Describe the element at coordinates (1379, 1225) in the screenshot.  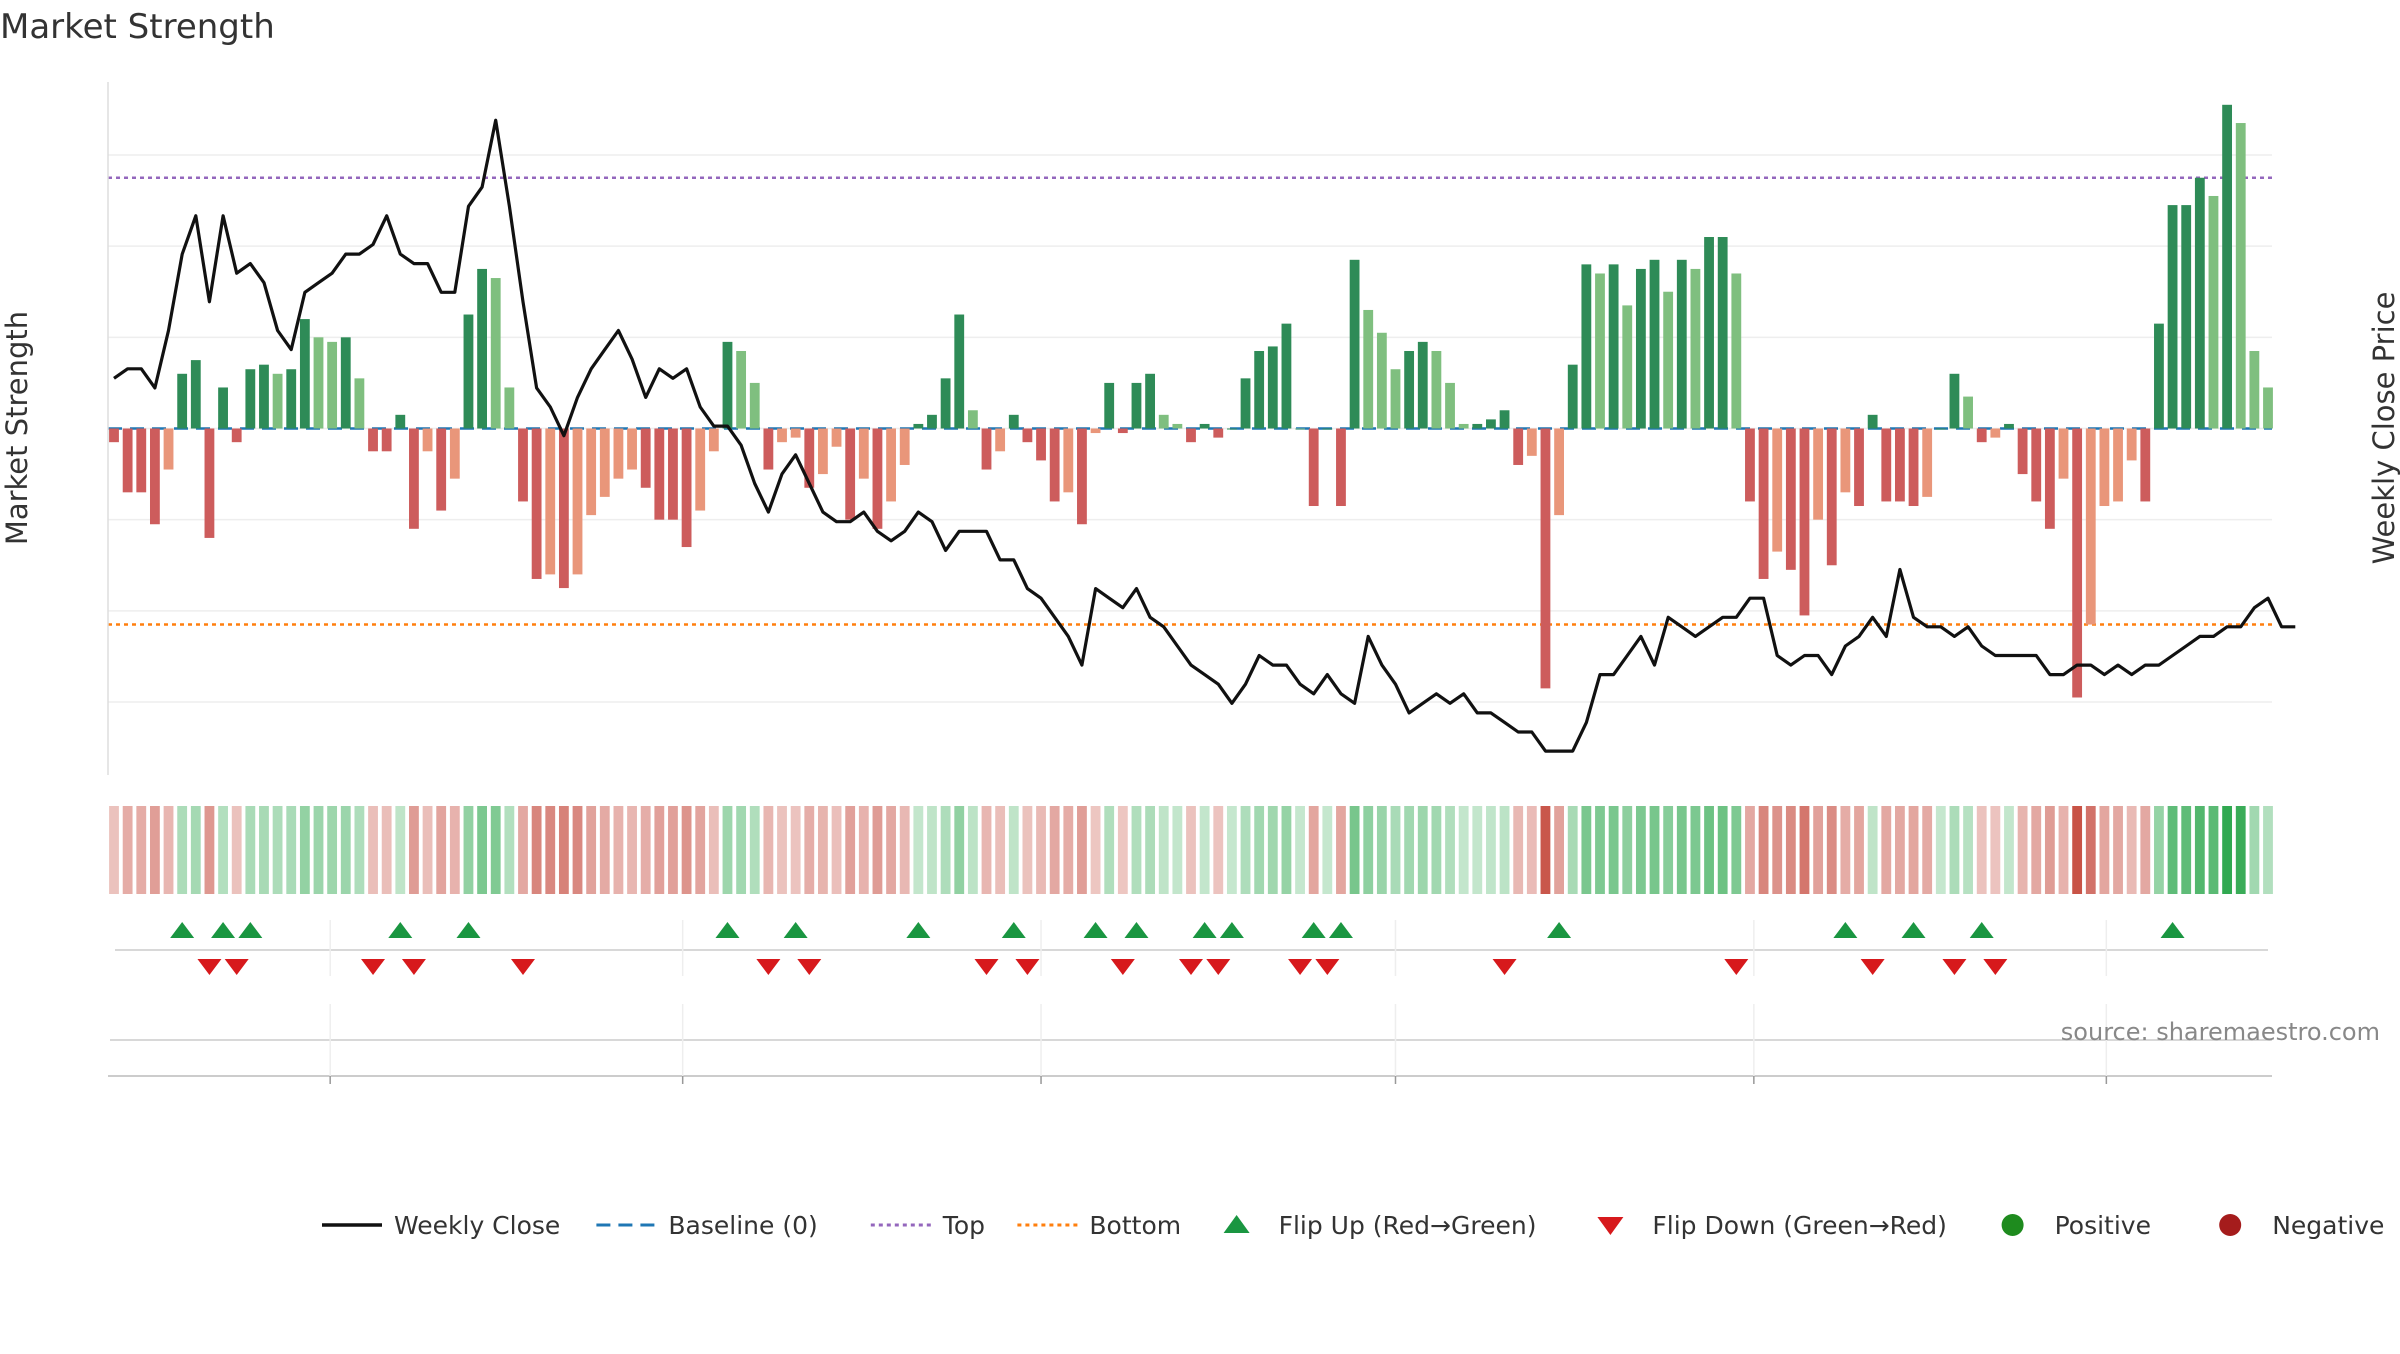
I see `legend-item: Flip Up (Red→Green)` at that location.